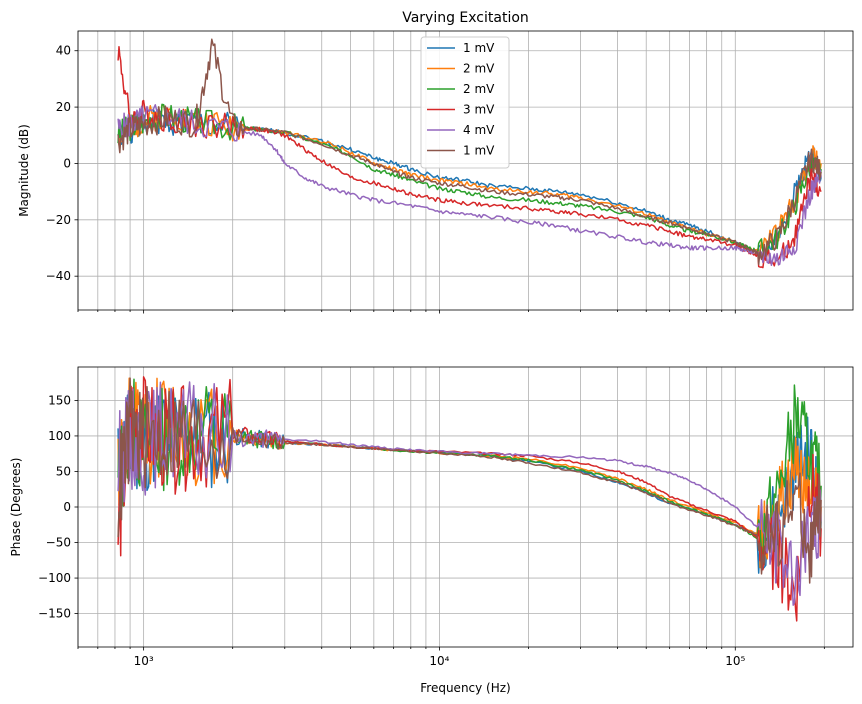 The image size is (862, 704). Describe the element at coordinates (58, 276) in the screenshot. I see `y-tick-label: −40` at that location.